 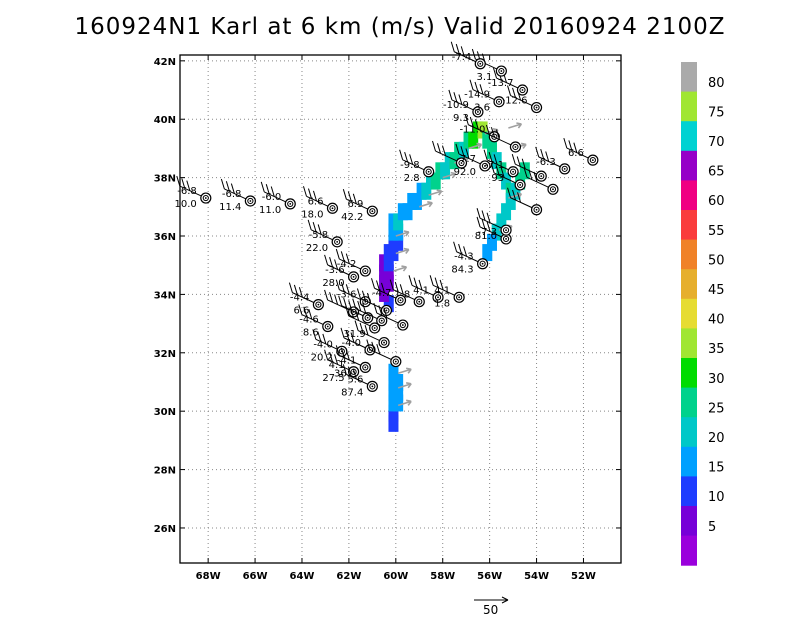 I want to click on obs-value-upper: 6.6, so click(x=316, y=201).